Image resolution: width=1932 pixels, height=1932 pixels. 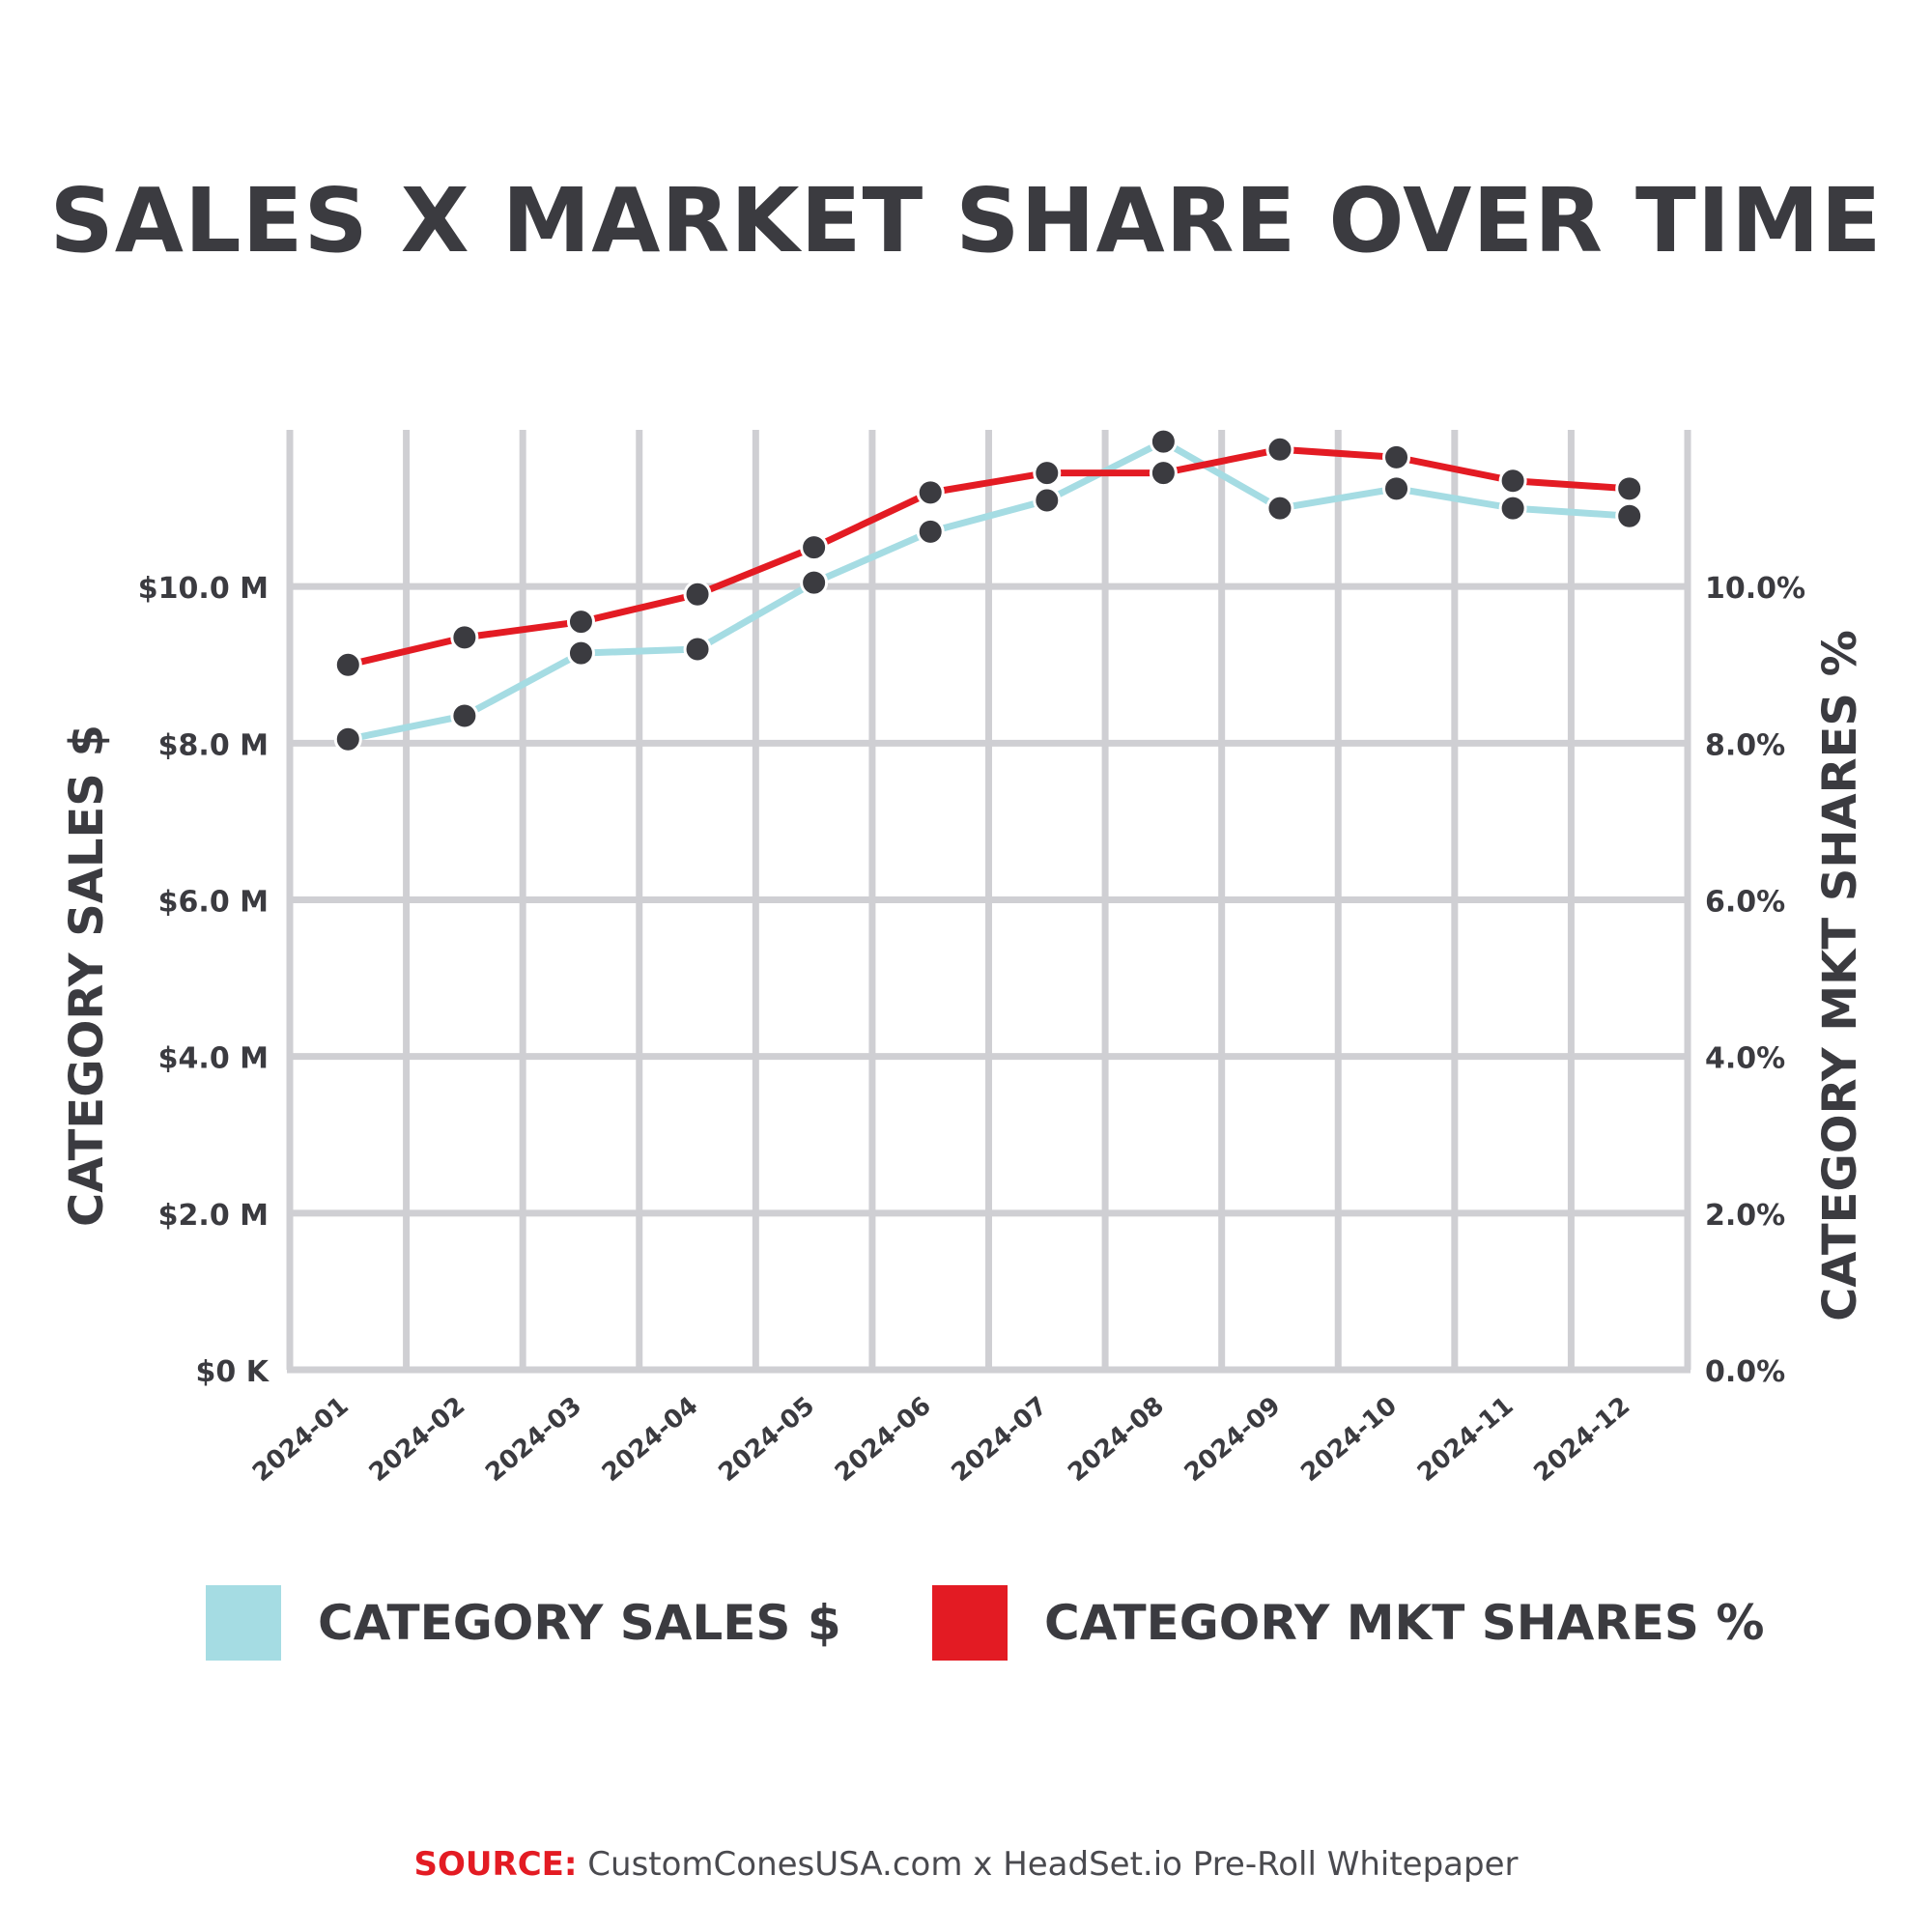 I want to click on left-axis-title: CATEGORY SALES $, so click(x=87, y=975).